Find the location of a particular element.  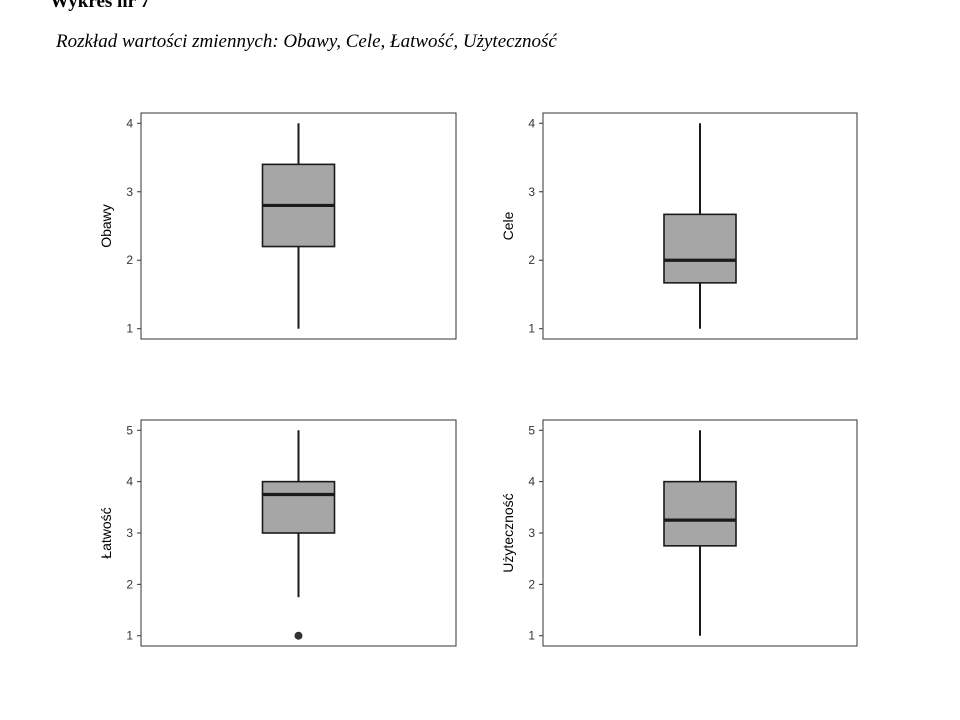

boxplot-panel-3: 1 2 3 4 5 Łatwość is located at coordinates (277, 533).